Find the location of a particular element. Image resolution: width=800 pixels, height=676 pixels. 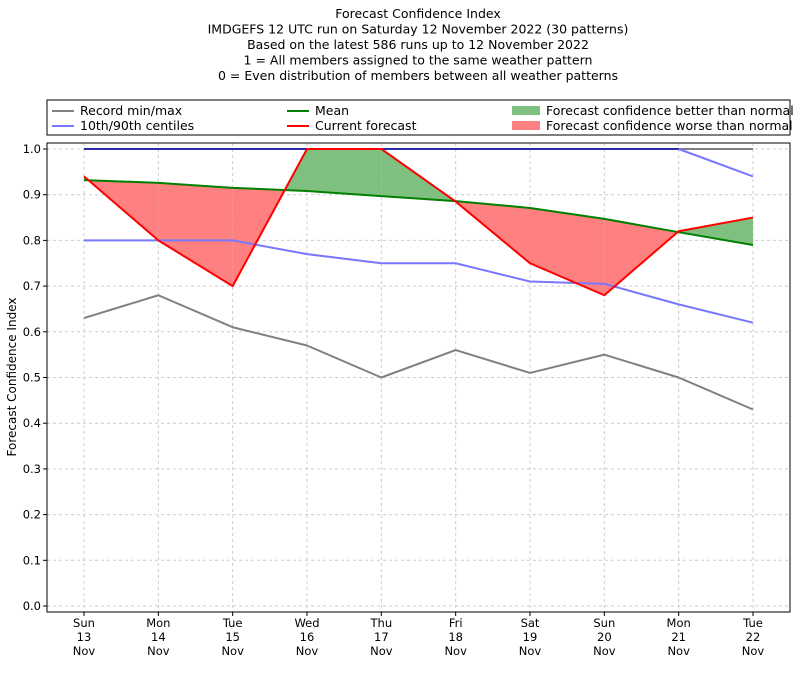

legend-label: Forecast confidence worse than normal is located at coordinates (669, 125).